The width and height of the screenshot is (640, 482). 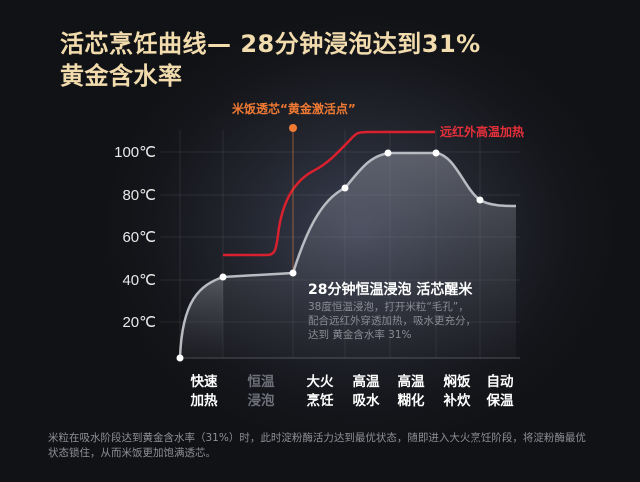 I want to click on stage-soak: 恒温 浸泡, so click(x=261, y=391).